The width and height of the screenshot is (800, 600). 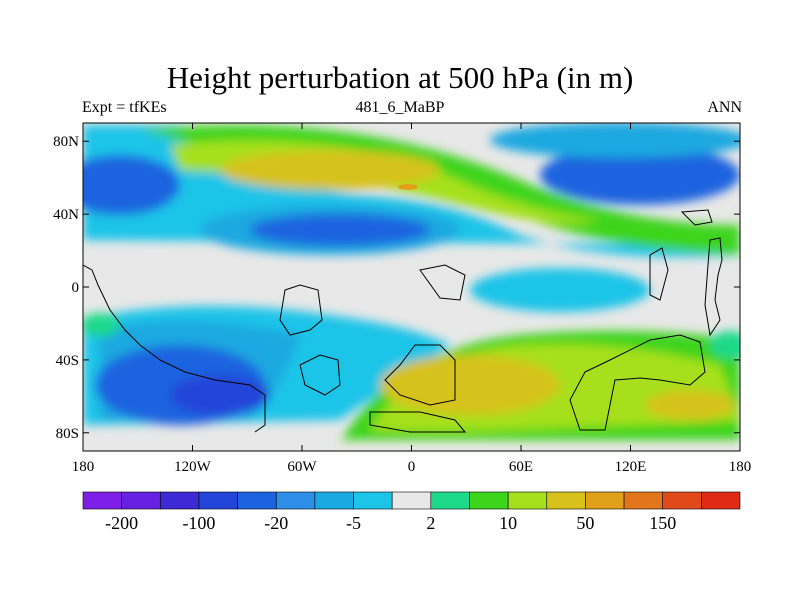 What do you see at coordinates (430, 523) in the screenshot?
I see `colorbar-label: 2` at bounding box center [430, 523].